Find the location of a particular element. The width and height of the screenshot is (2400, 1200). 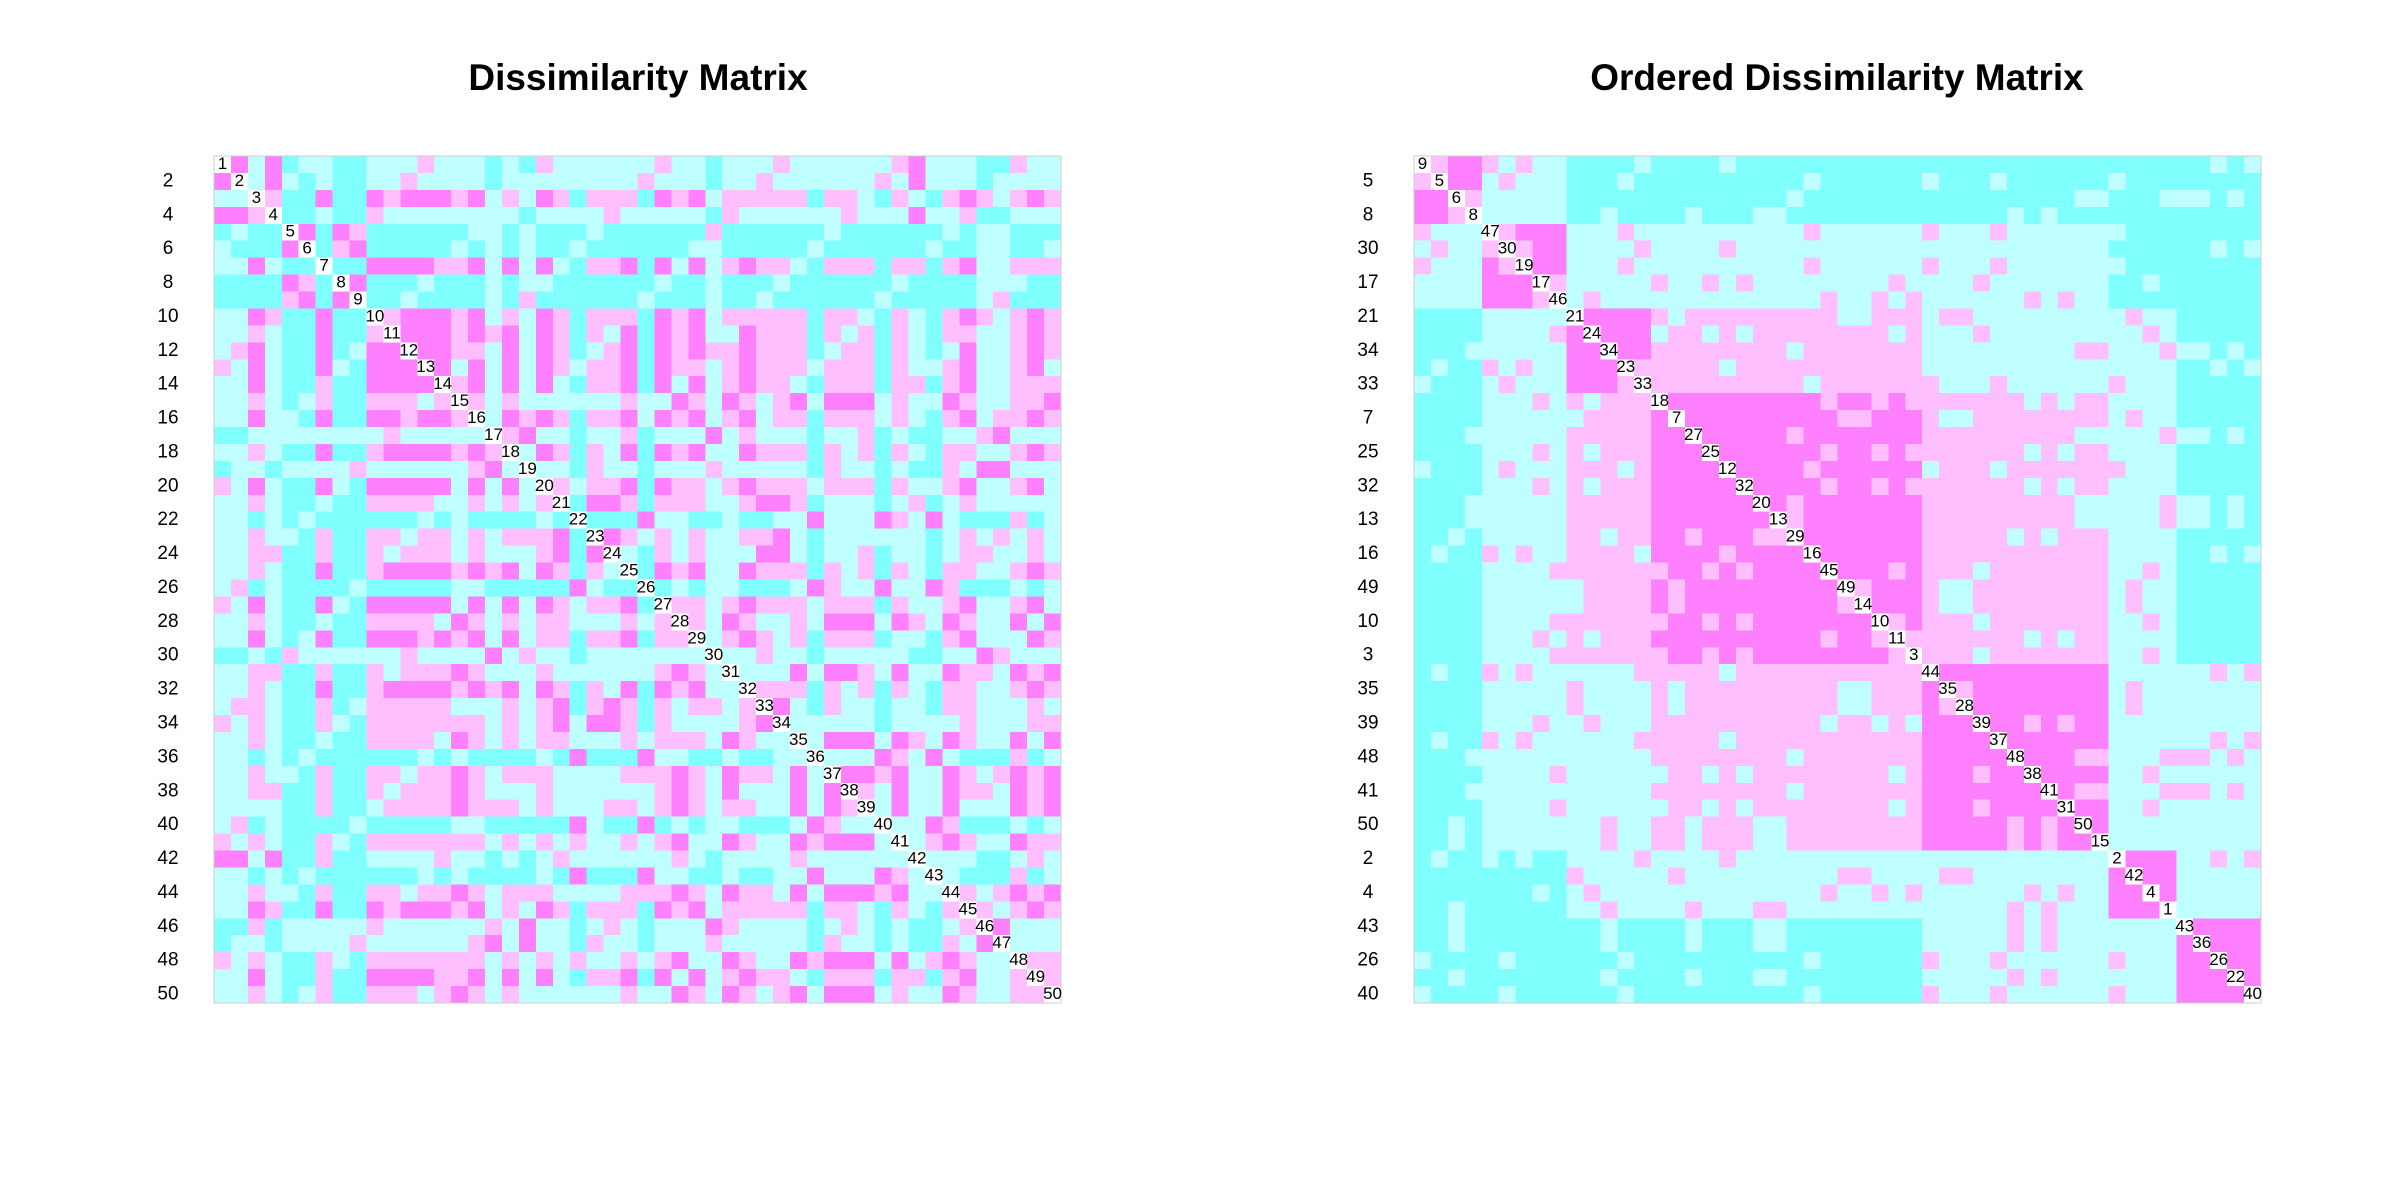

diagonal-label: 45 is located at coordinates (967, 908).